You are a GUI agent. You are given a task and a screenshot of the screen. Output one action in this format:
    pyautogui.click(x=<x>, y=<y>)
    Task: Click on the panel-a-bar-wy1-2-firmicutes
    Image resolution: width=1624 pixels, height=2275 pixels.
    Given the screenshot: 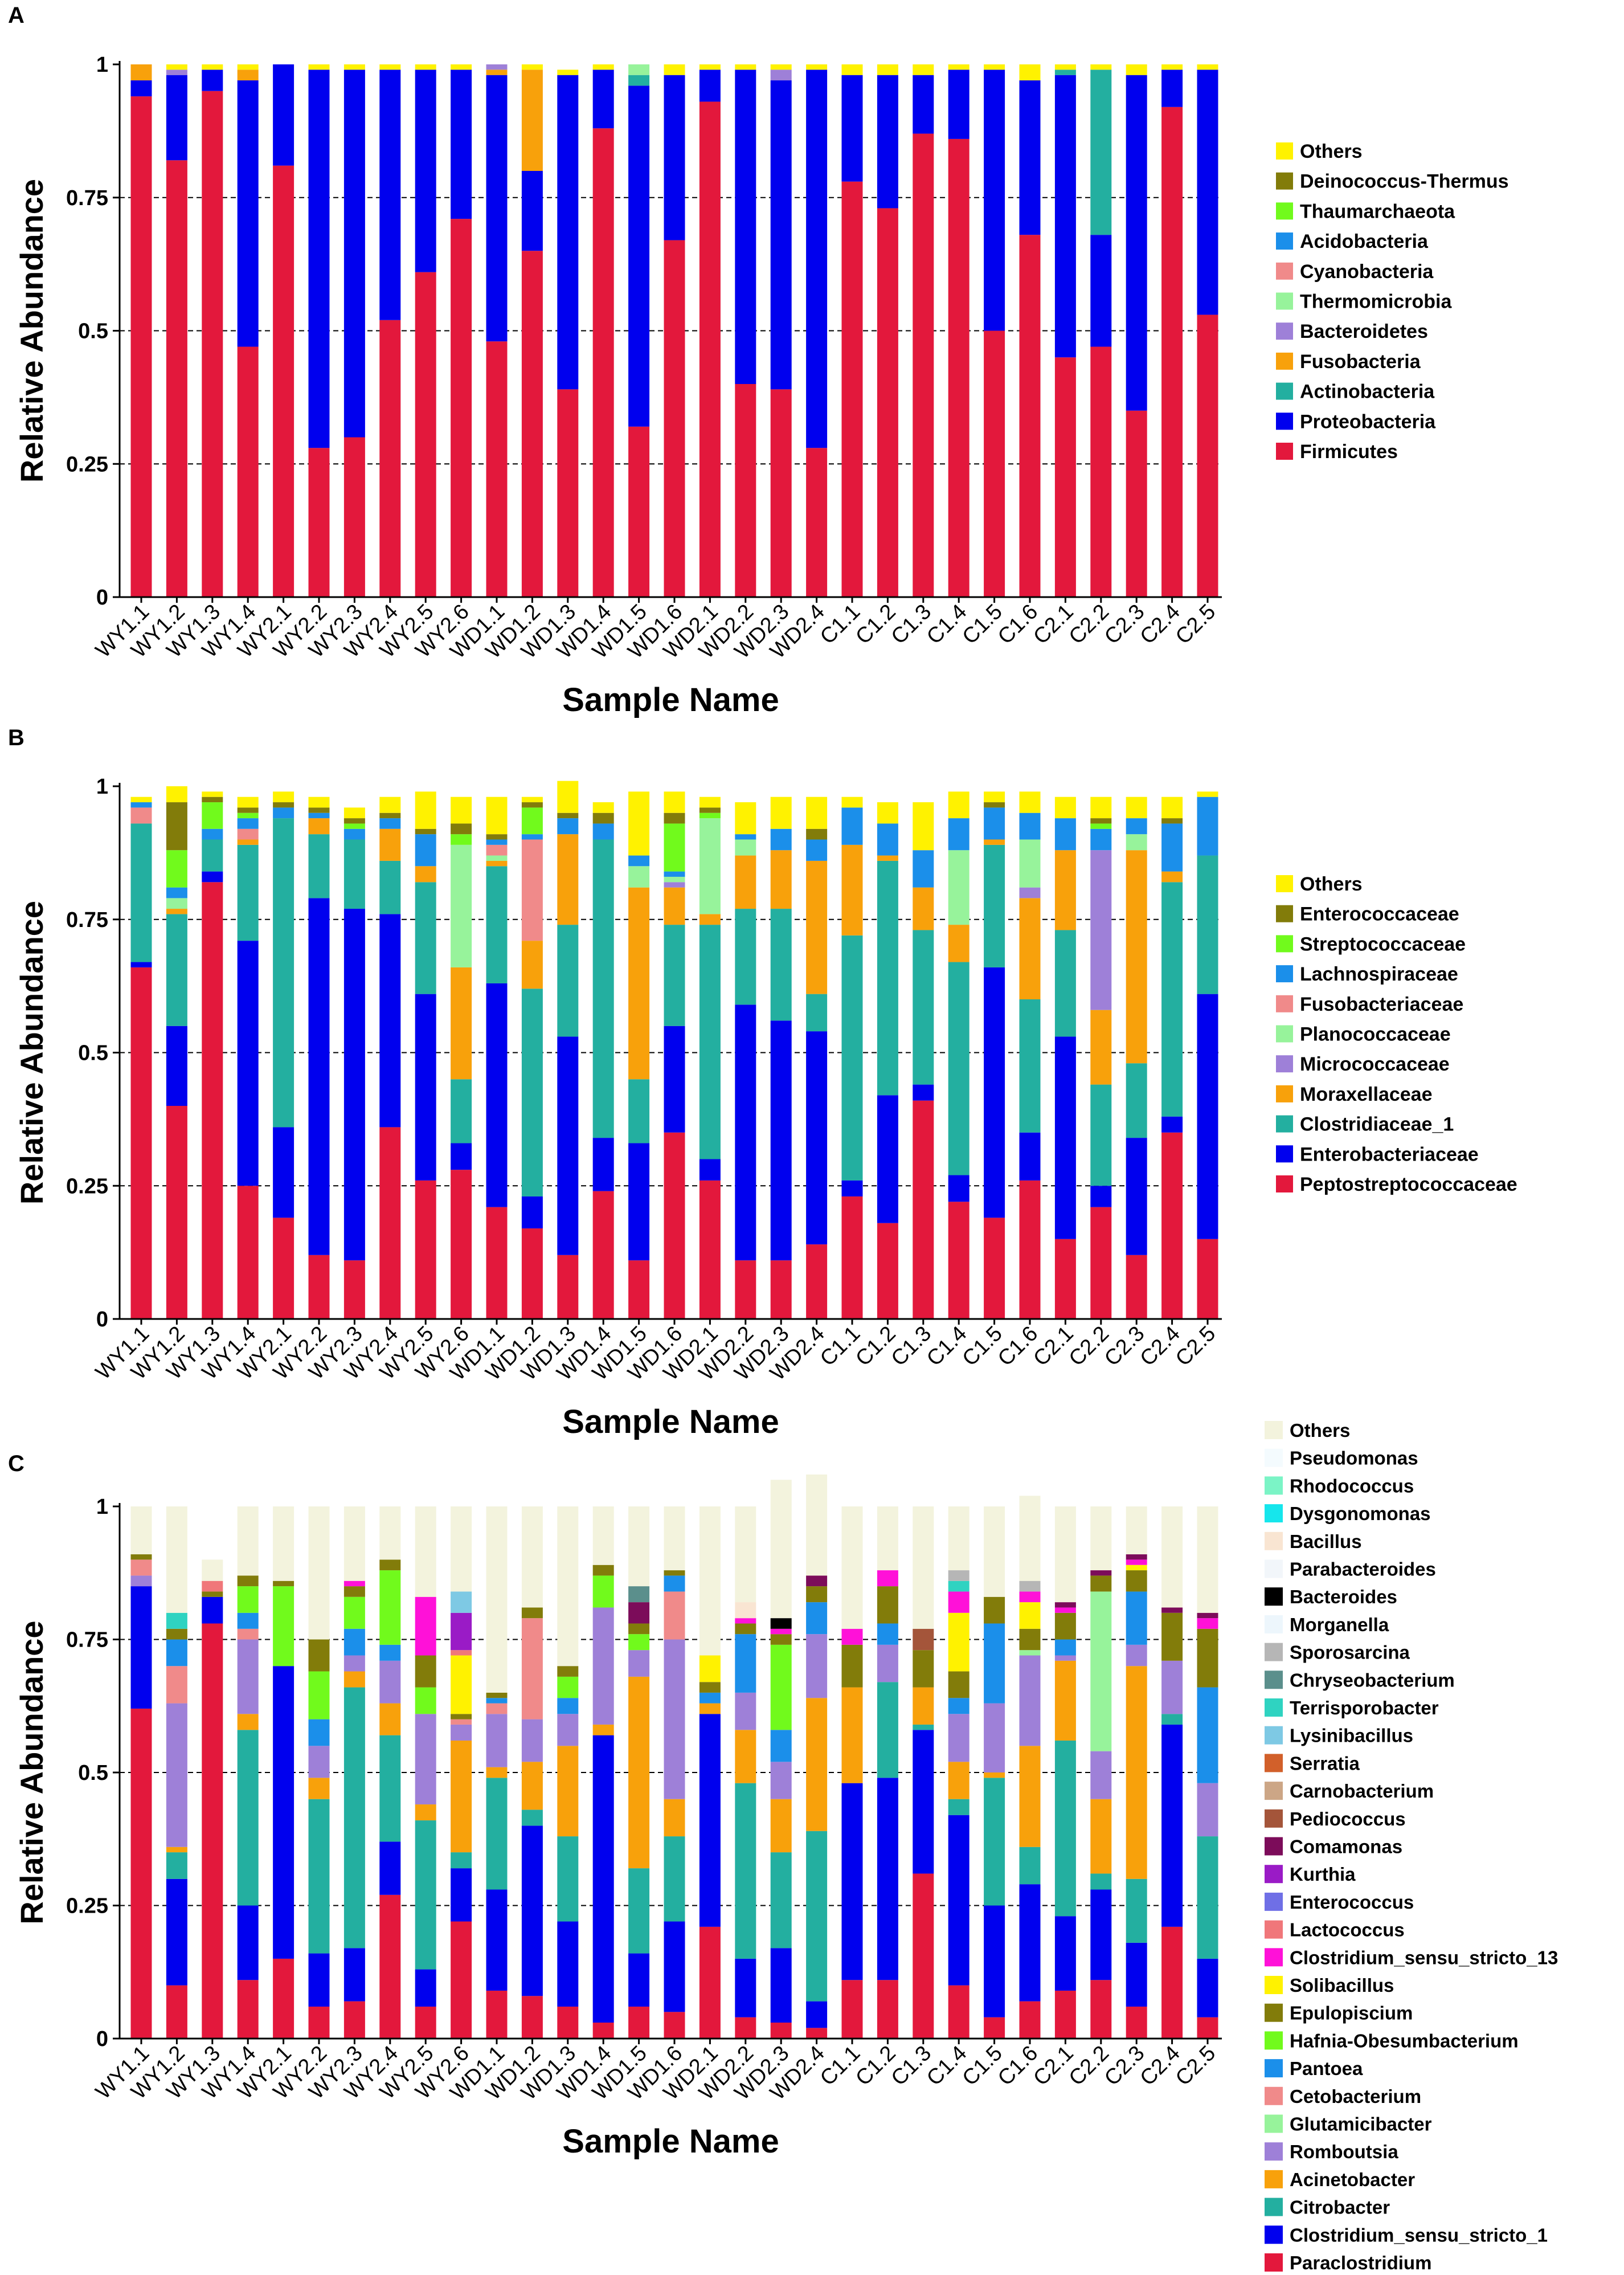 What is the action you would take?
    pyautogui.click(x=176, y=378)
    